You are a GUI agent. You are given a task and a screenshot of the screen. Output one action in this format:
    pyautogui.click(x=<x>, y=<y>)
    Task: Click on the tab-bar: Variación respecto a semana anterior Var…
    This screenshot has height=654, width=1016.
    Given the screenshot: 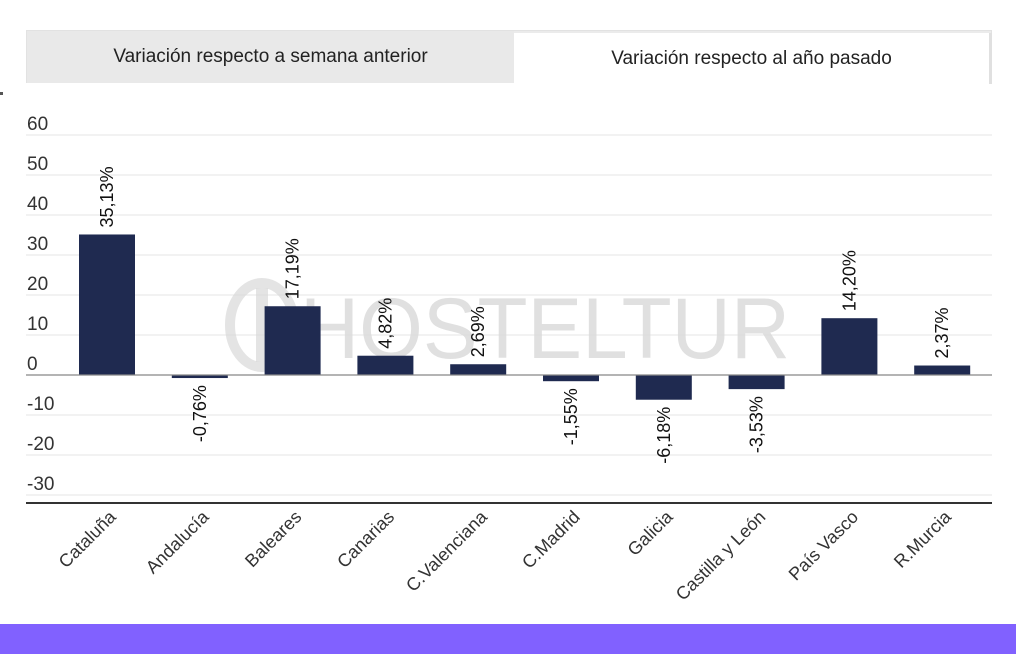 What is the action you would take?
    pyautogui.click(x=509, y=57)
    